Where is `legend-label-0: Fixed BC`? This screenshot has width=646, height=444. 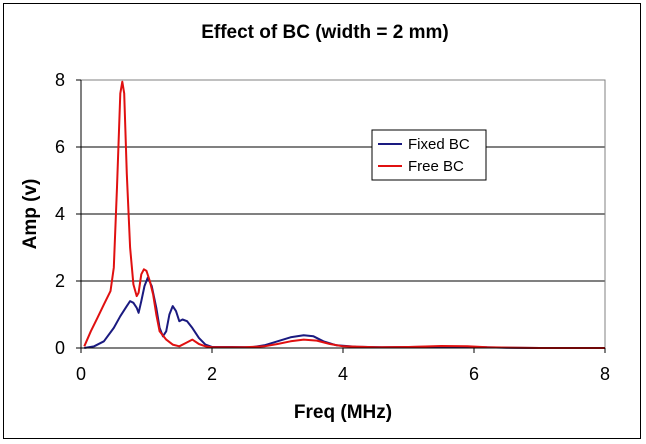 legend-label-0: Fixed BC is located at coordinates (439, 144).